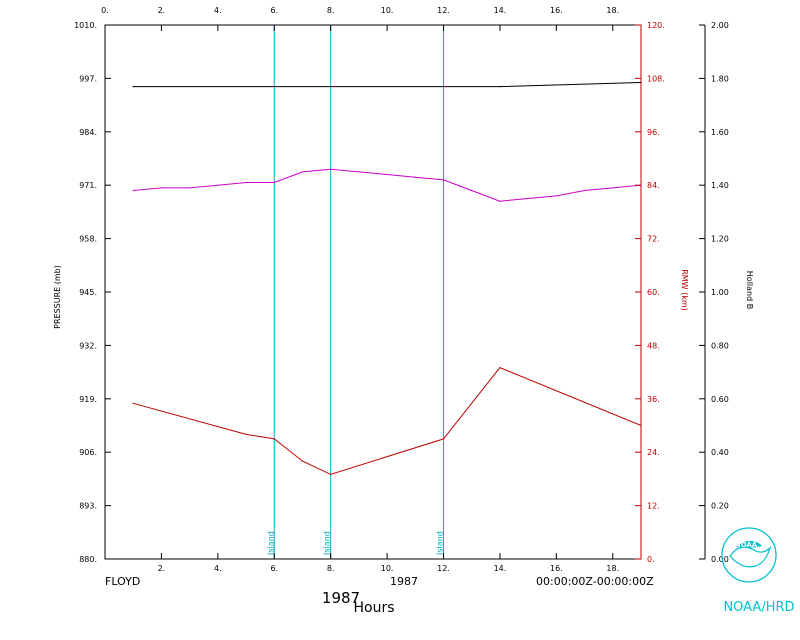 This screenshot has height=640, width=800. Describe the element at coordinates (218, 10) in the screenshot. I see `x-tick-top-label: 4.` at that location.